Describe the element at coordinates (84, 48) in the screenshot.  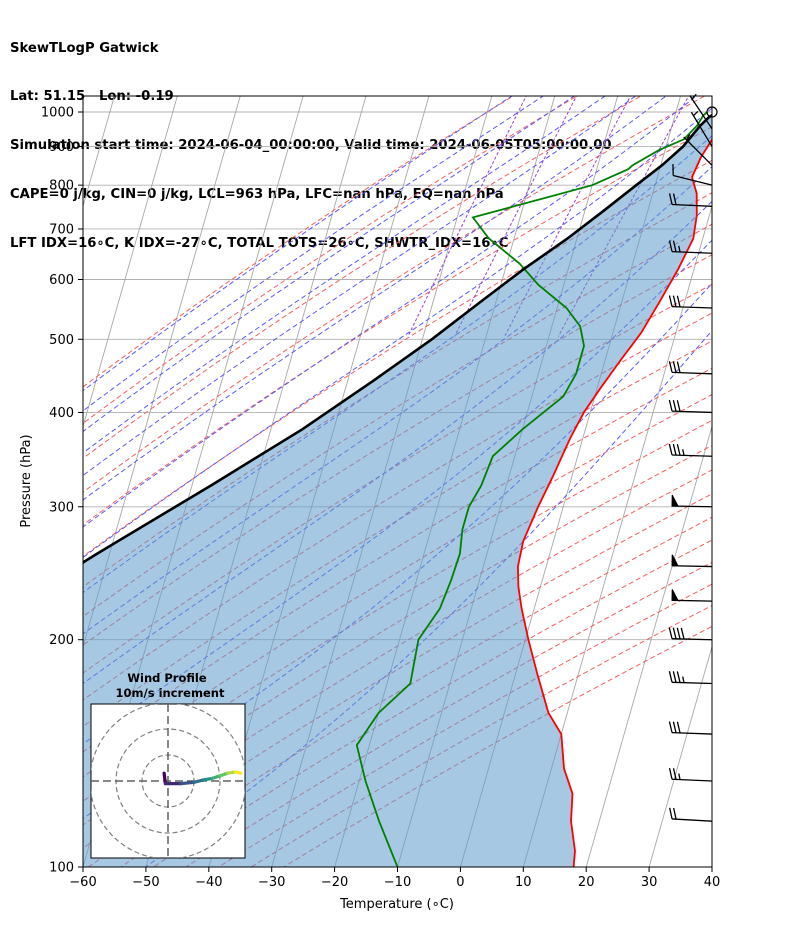
I see `chart-title: SkewTLogP Gatwick` at that location.